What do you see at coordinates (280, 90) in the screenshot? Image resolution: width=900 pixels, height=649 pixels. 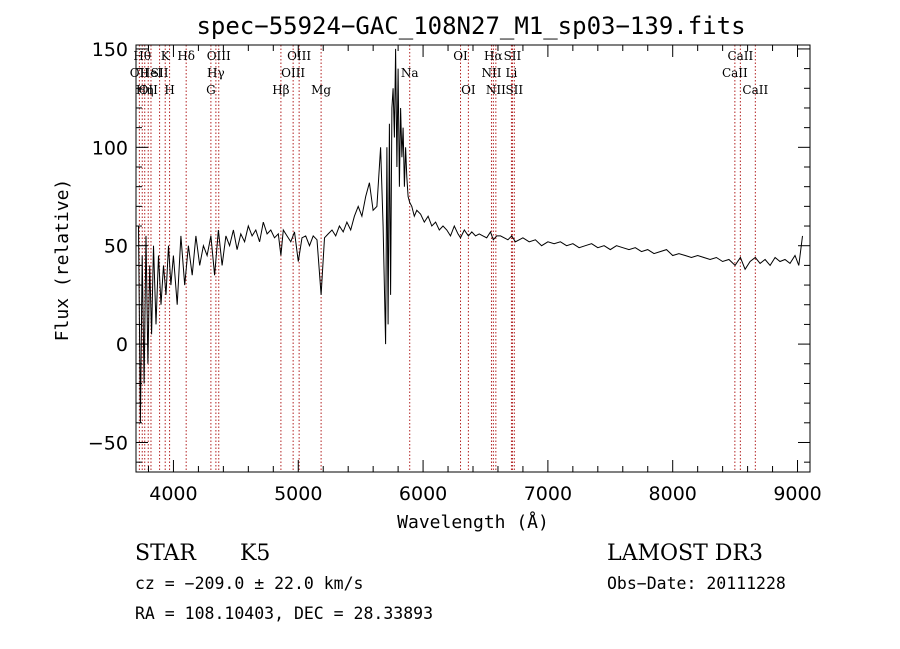 I see `spectral-line-label: Hβ` at bounding box center [280, 90].